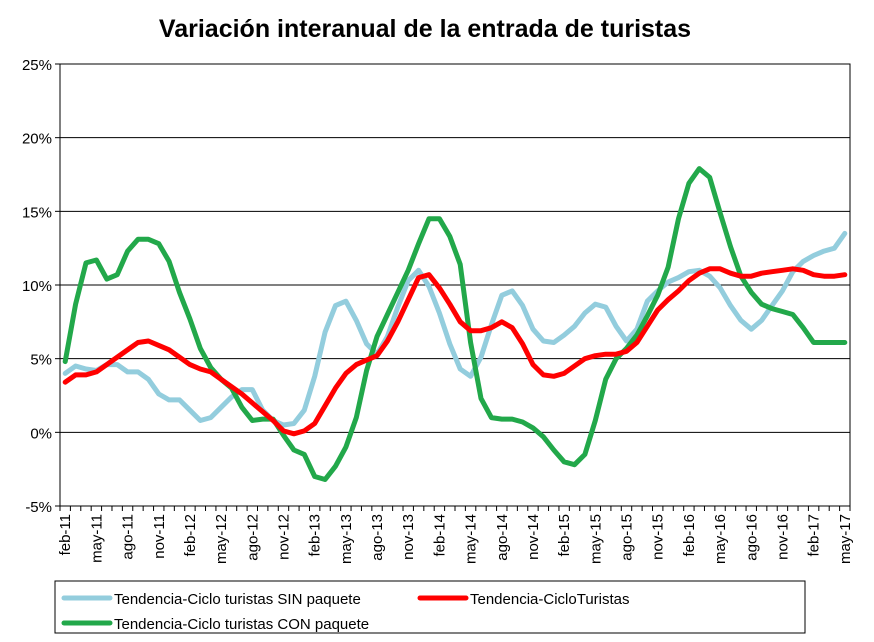 The height and width of the screenshot is (642, 874). I want to click on y-tick-label: -5%, so click(38, 507).